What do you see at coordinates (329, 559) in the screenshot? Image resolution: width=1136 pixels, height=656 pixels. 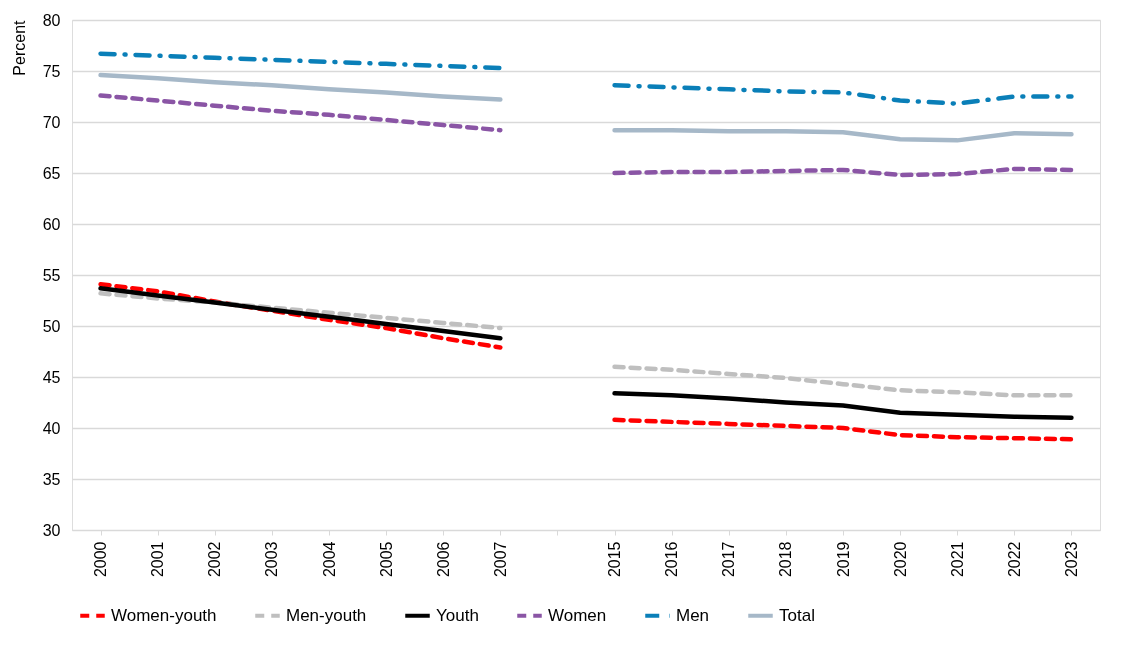 I see `x-tick-label: 2004` at bounding box center [329, 559].